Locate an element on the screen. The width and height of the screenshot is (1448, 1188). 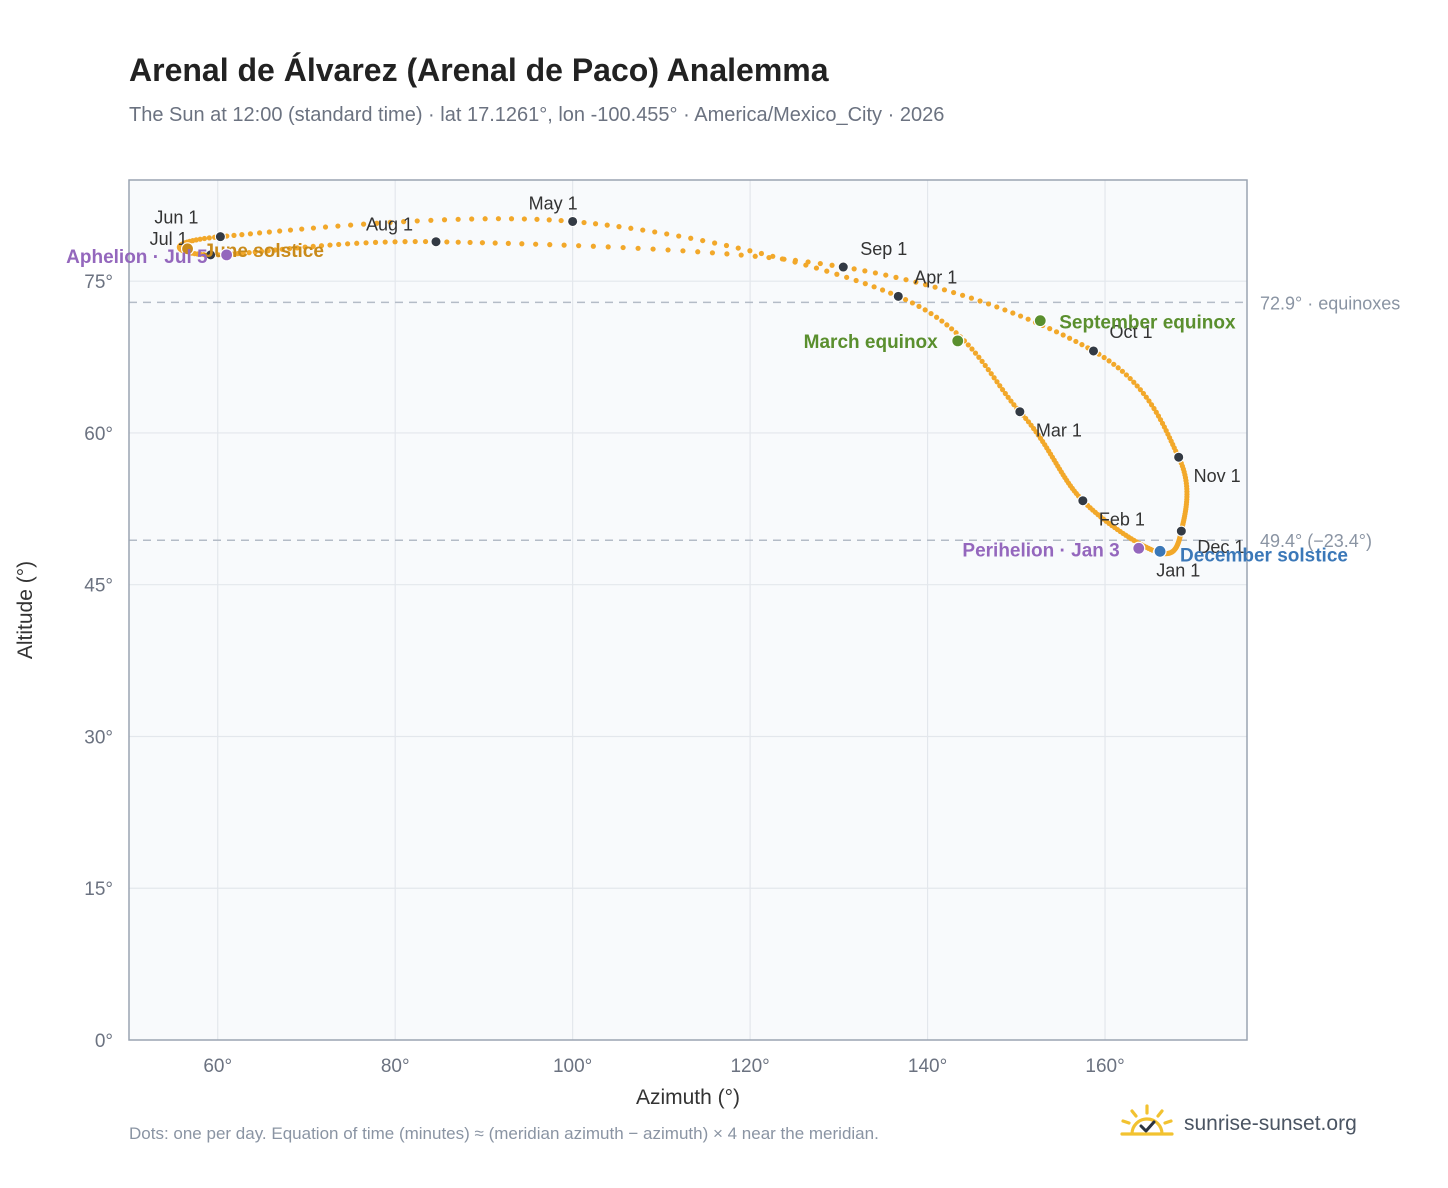
reference-line-label: 49.4° (−23.4°) is located at coordinates (1316, 541).